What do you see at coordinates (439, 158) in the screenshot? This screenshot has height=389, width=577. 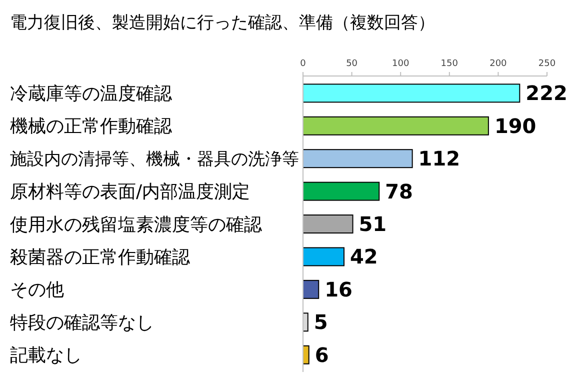 I see `data-label: 112` at bounding box center [439, 158].